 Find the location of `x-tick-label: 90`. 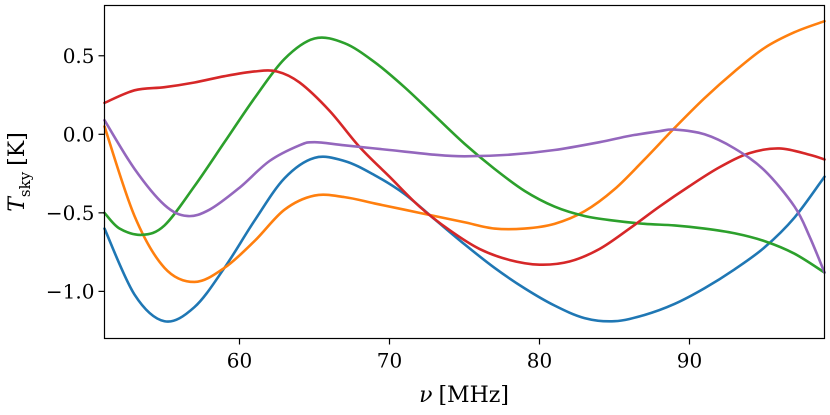

x-tick-label: 90 is located at coordinates (689, 361).